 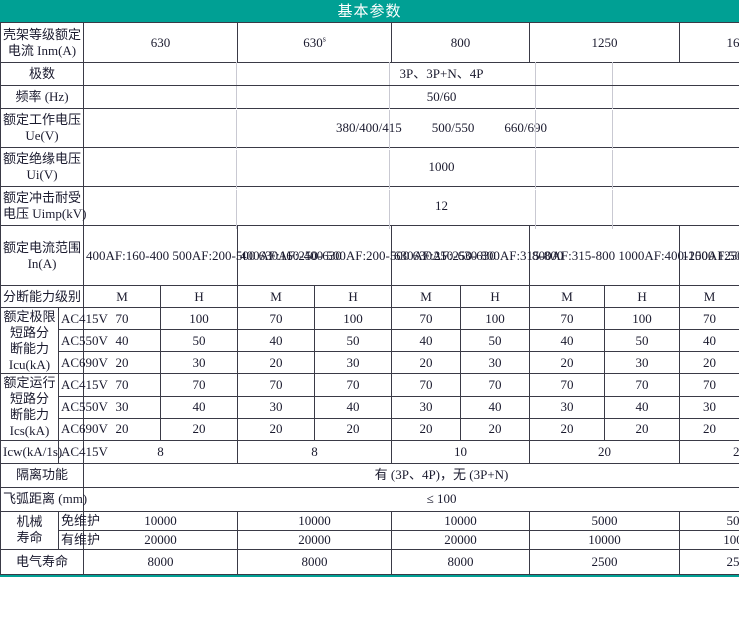 I want to click on label-line-4: Ics(kA), so click(x=29, y=431).